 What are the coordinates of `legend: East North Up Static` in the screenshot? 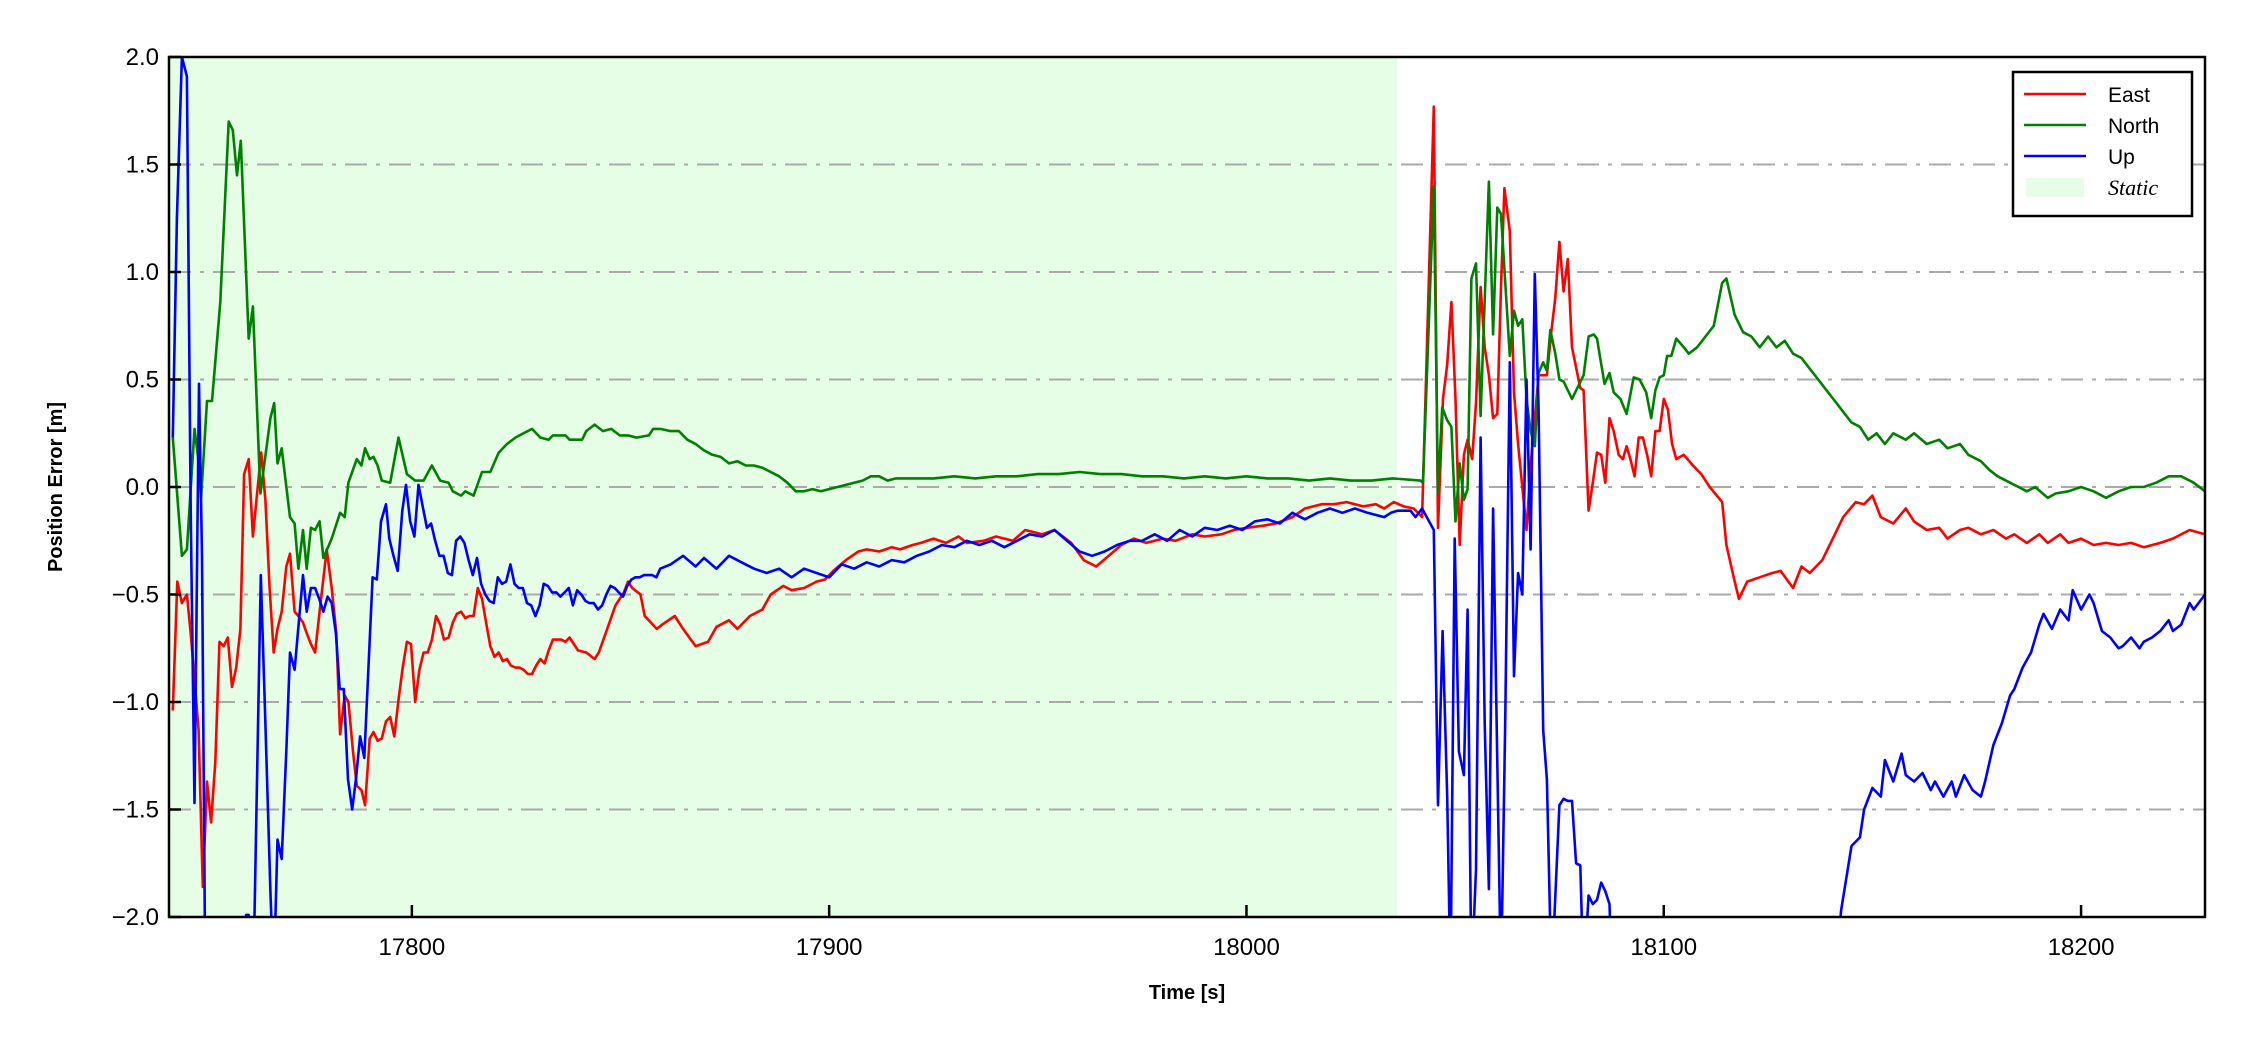 It's located at (2102, 144).